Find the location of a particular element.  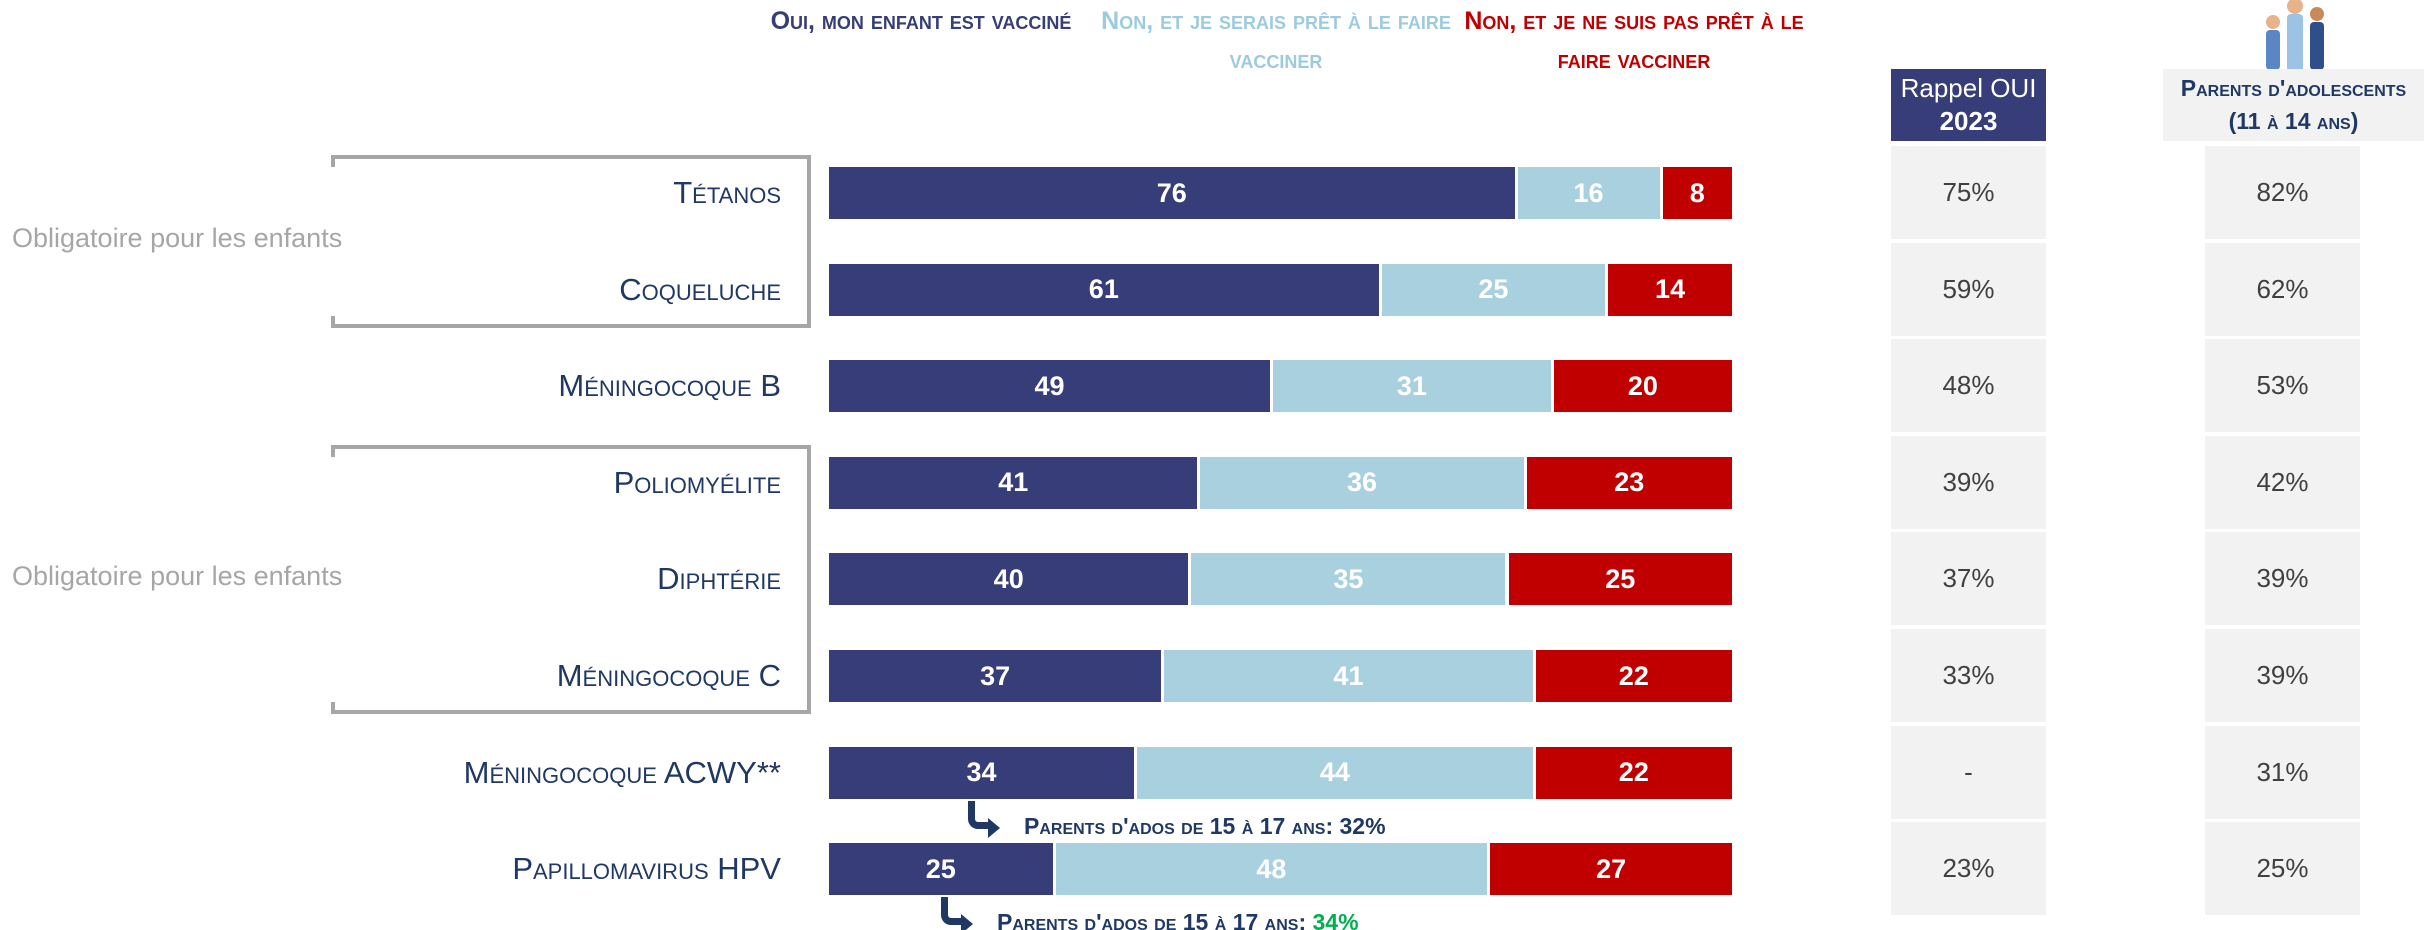

table-cell: 23% is located at coordinates (1968, 869).